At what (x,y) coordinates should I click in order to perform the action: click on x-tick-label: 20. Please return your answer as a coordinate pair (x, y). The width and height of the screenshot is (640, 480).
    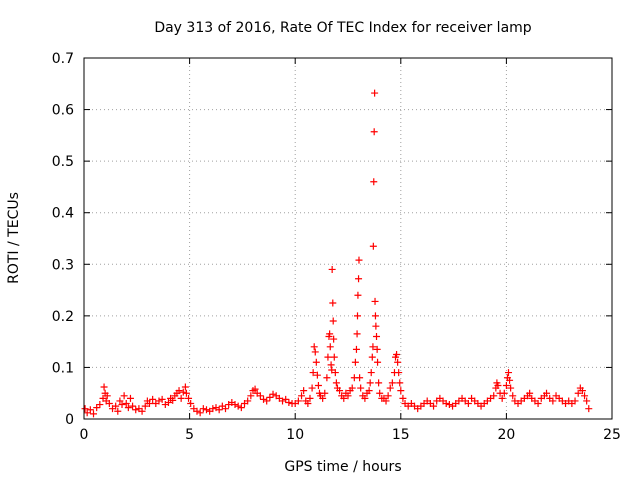
    Looking at the image, I should click on (506, 435).